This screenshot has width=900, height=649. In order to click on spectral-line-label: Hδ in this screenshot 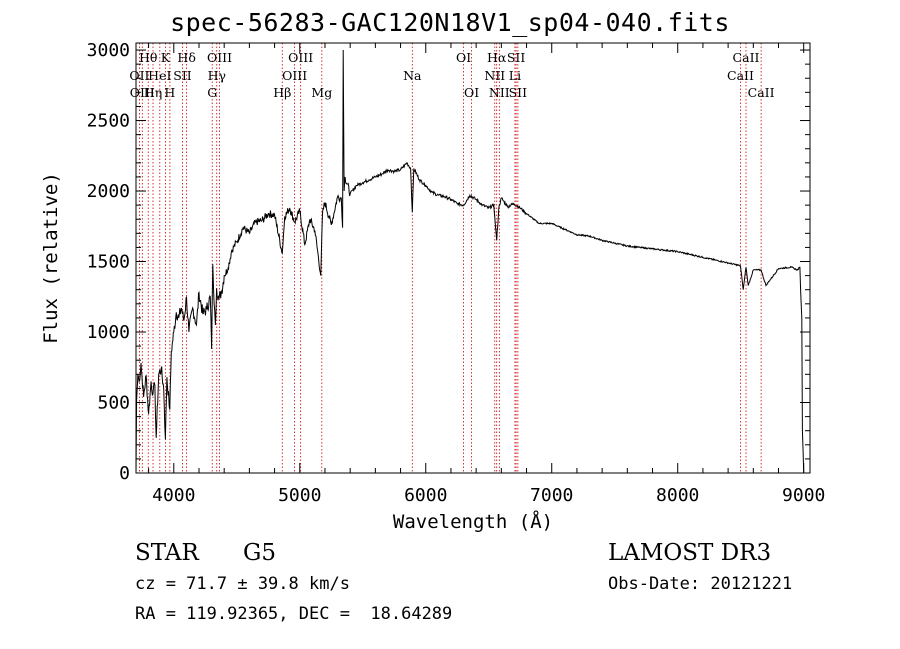, I will do `click(186, 57)`.